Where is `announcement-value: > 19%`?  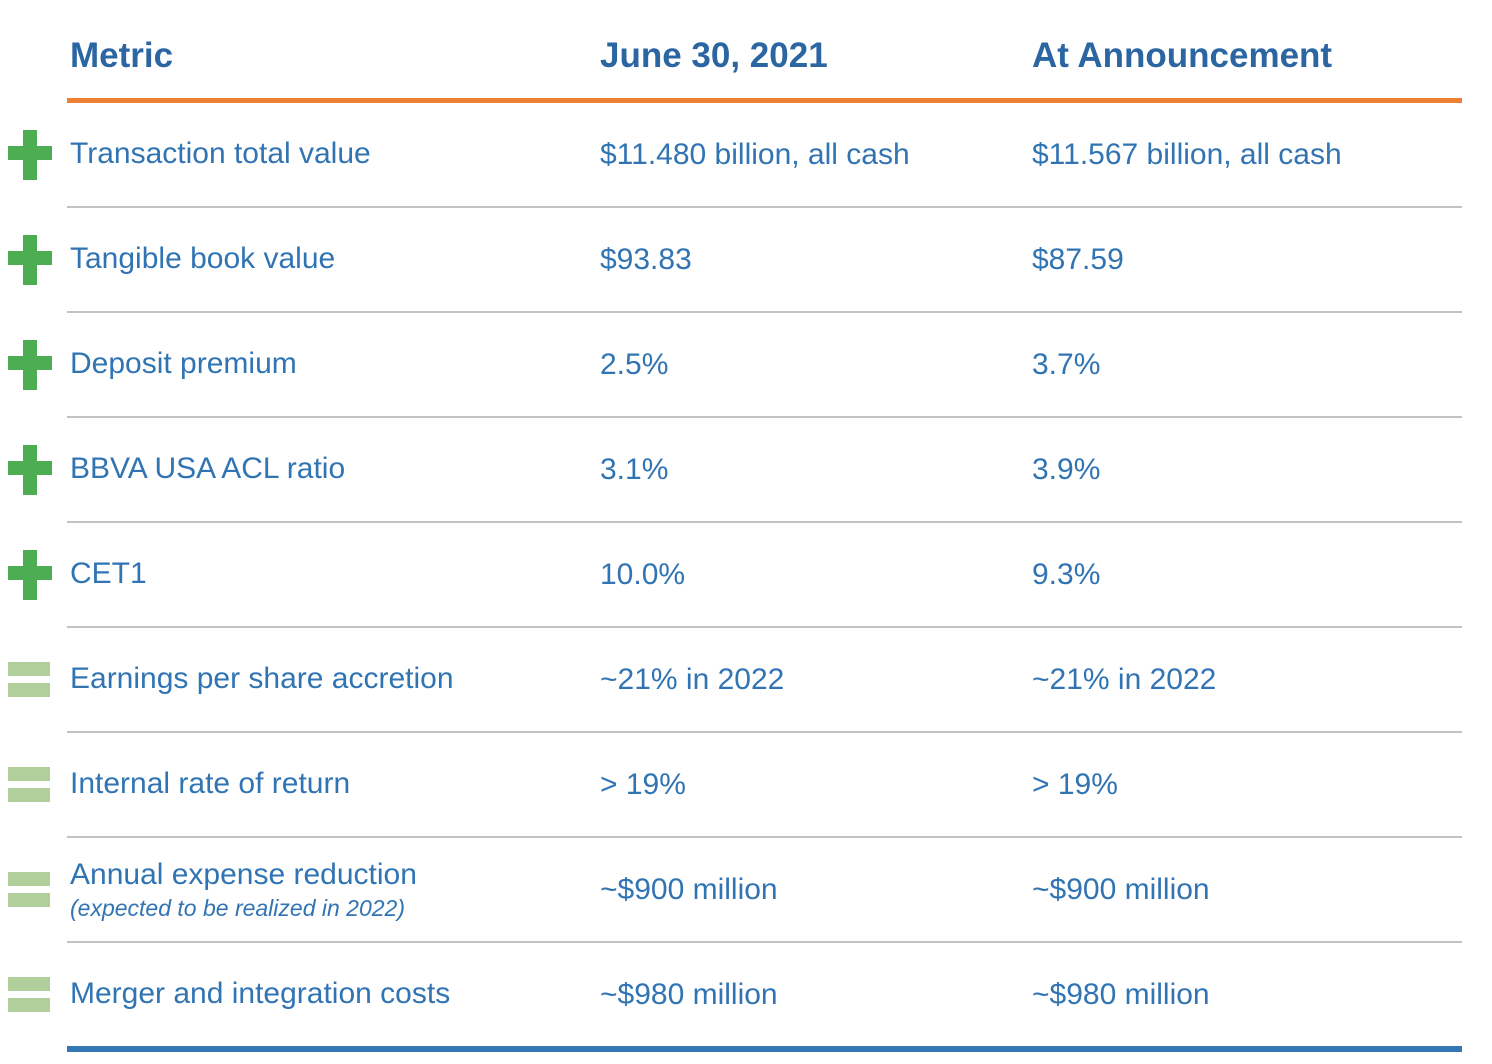
announcement-value: > 19% is located at coordinates (1075, 784).